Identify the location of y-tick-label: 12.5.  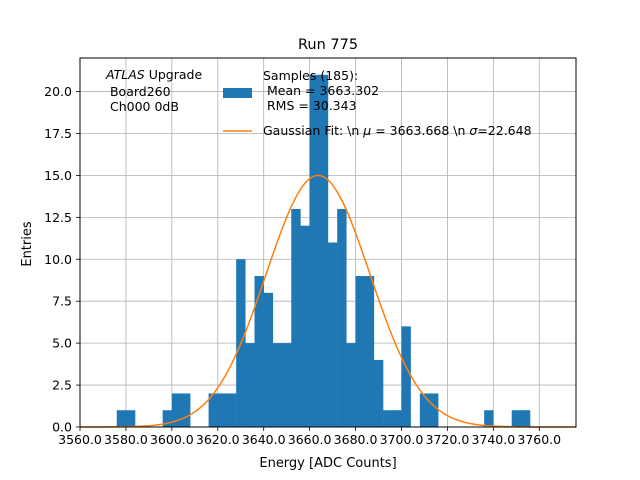
(58, 217).